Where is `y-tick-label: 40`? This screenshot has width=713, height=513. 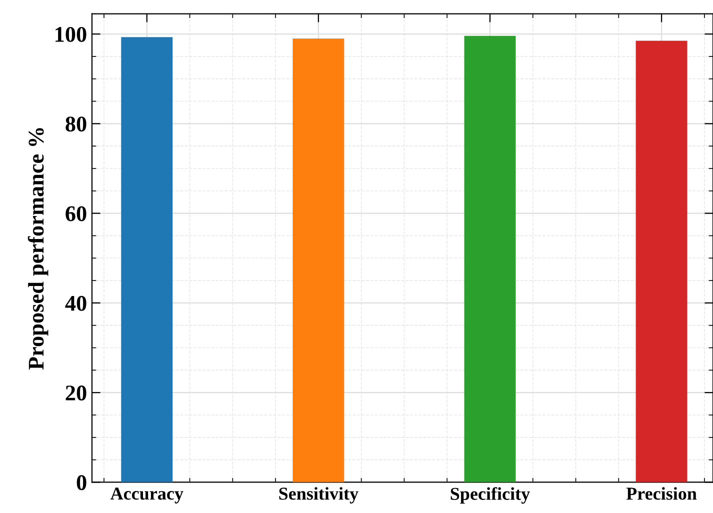 y-tick-label: 40 is located at coordinates (75, 303).